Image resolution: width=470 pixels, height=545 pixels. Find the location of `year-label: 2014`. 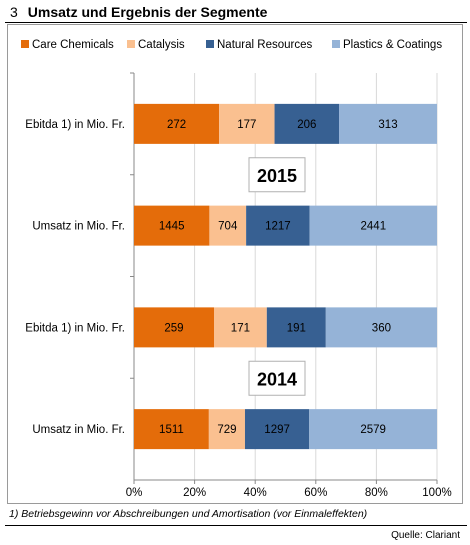

year-label: 2014 is located at coordinates (277, 379).